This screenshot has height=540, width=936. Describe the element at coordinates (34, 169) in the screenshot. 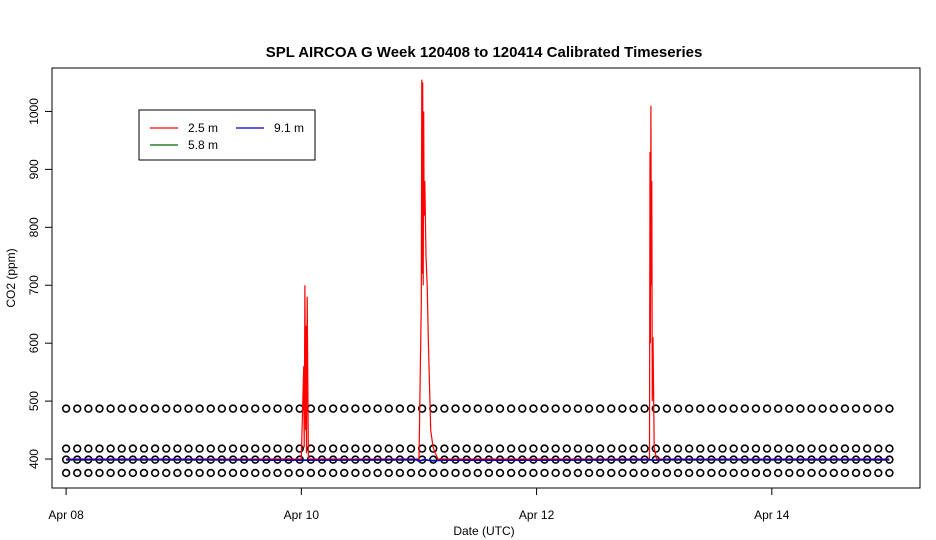

I see `y-tick-label-5: 900` at that location.